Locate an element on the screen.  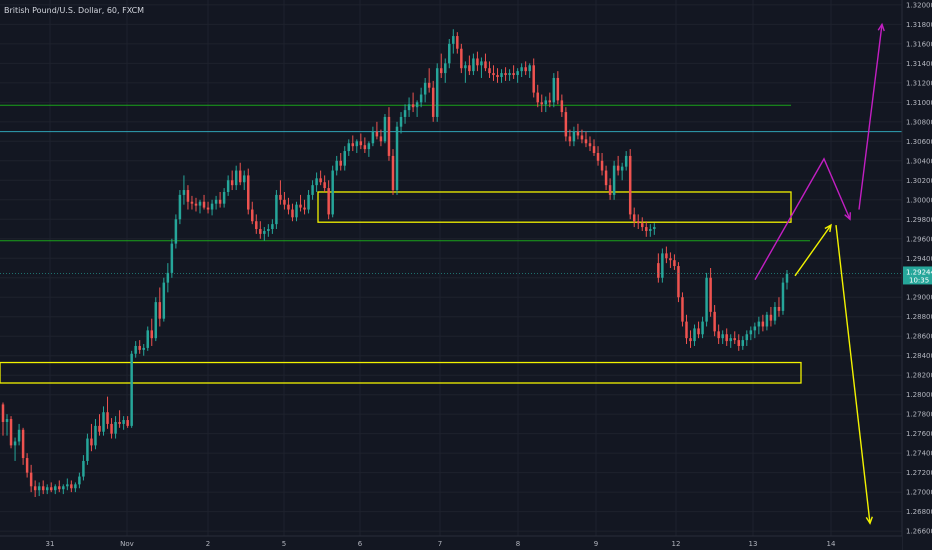
y-tick-label: 1.28000 is located at coordinates (919, 395).